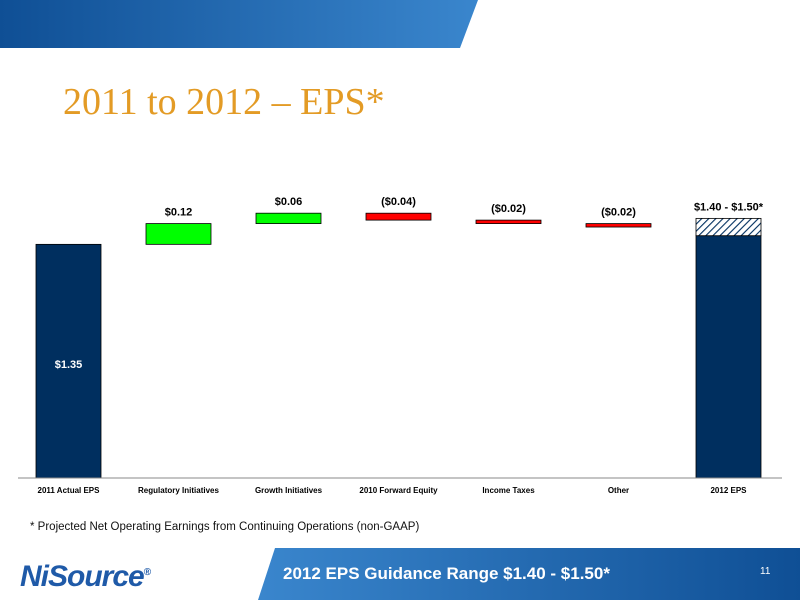 This screenshot has width=800, height=600. Describe the element at coordinates (398, 490) in the screenshot. I see `x-tick-label: 2010 Forward Equity` at that location.